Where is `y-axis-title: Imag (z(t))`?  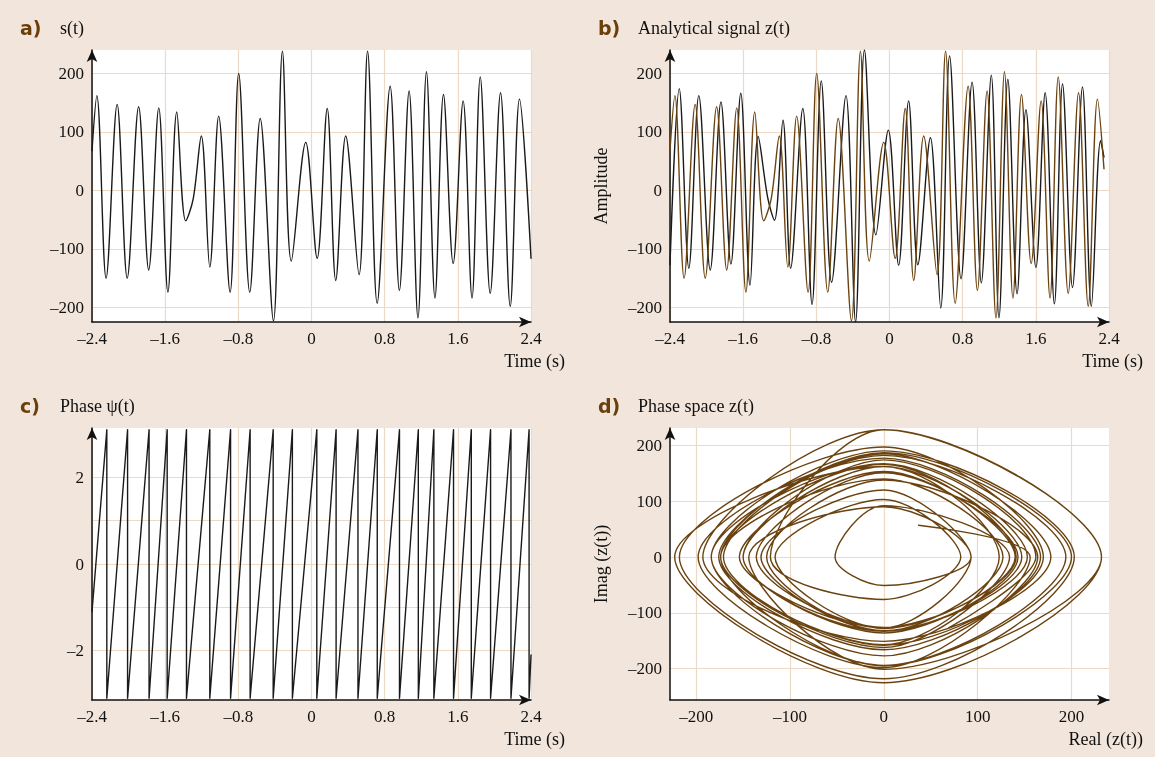
y-axis-title: Imag (z(t)) is located at coordinates (601, 564).